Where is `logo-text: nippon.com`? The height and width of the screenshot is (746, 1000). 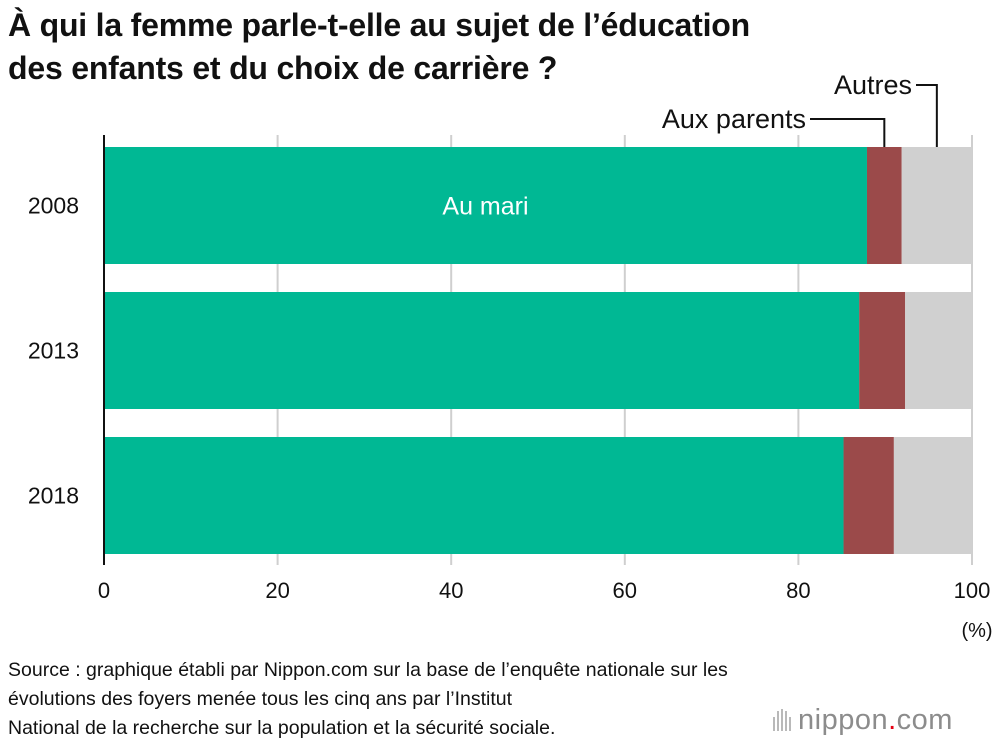
logo-text: nippon.com is located at coordinates (875, 720).